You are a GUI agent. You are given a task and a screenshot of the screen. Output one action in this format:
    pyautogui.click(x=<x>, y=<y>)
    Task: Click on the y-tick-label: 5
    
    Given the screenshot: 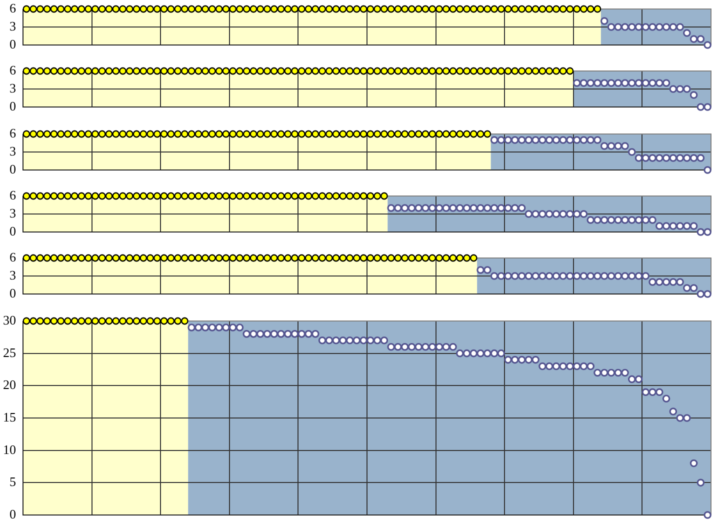 What is the action you would take?
    pyautogui.click(x=13, y=482)
    